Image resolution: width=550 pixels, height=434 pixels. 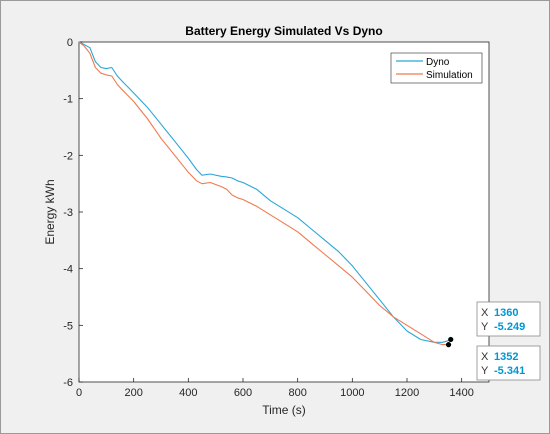 What do you see at coordinates (506, 313) in the screenshot?
I see `datatip-x-value: 1360` at bounding box center [506, 313].